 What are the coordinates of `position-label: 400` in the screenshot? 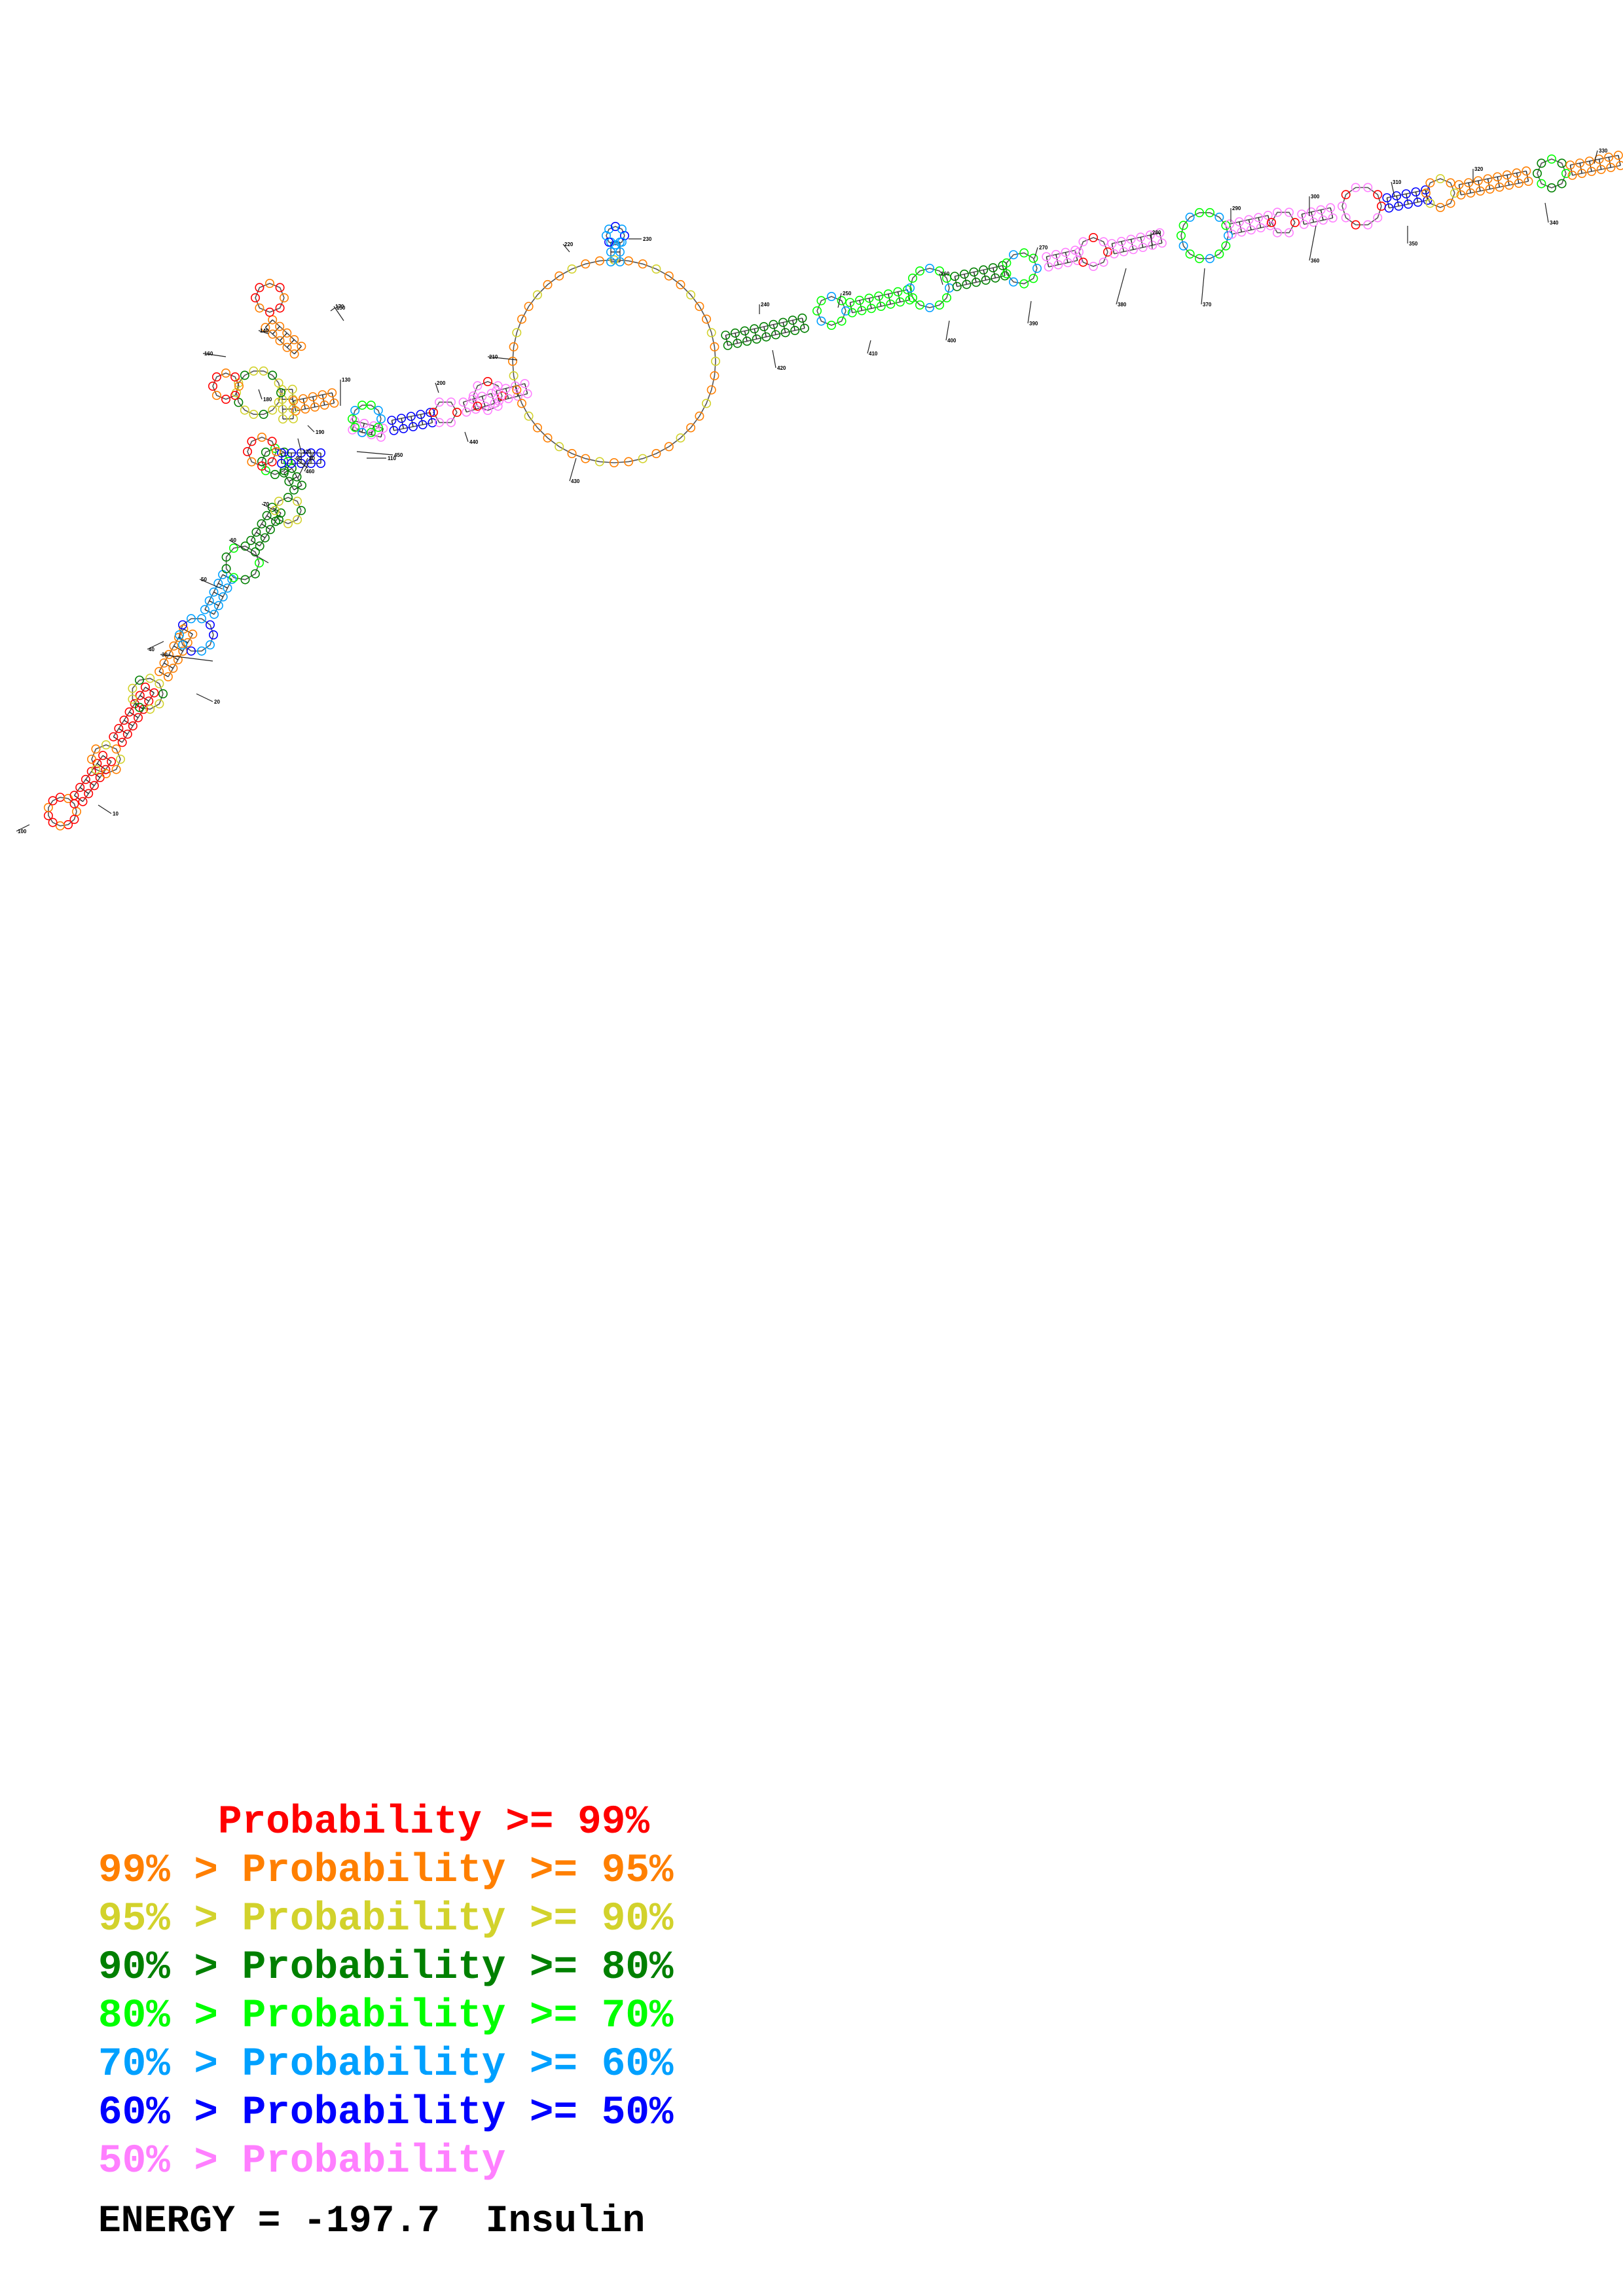 It's located at (952, 341).